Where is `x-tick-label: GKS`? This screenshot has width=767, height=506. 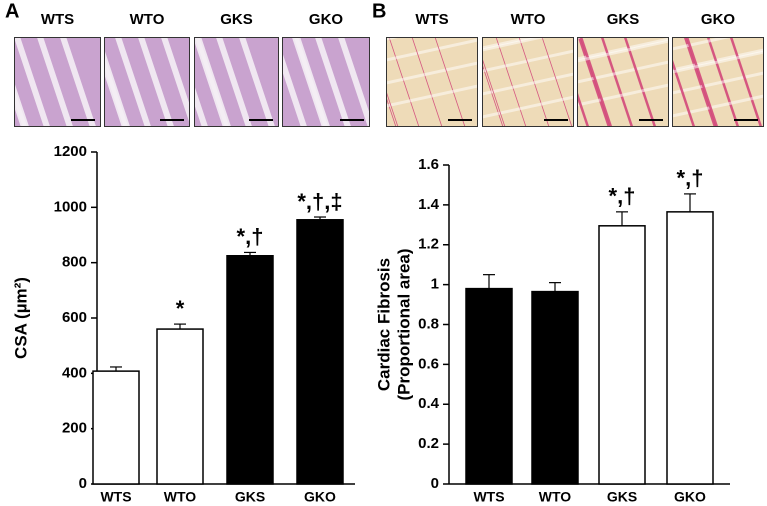 x-tick-label: GKS is located at coordinates (250, 497).